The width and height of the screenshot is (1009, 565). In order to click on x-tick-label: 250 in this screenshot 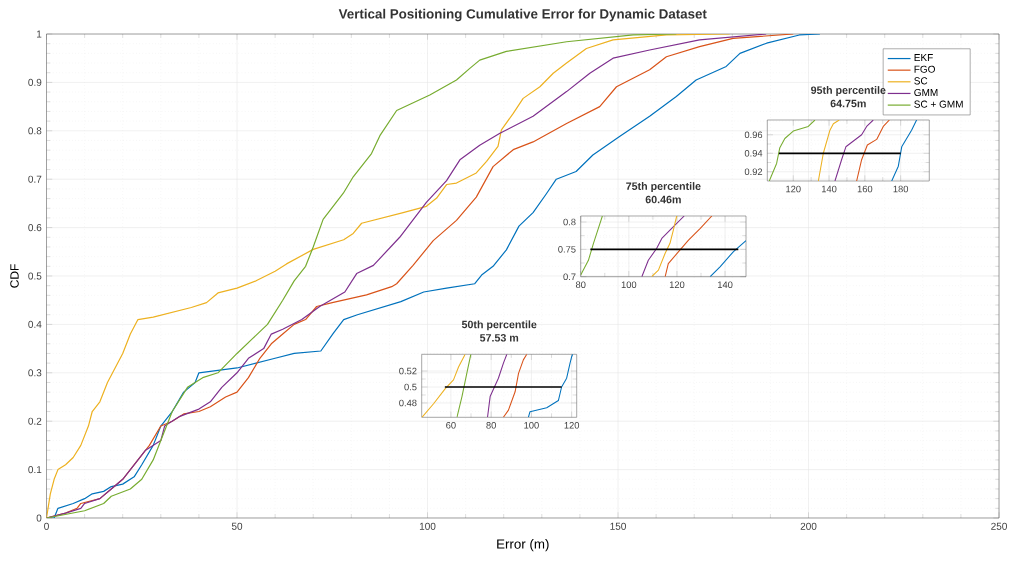, I will do `click(999, 526)`.